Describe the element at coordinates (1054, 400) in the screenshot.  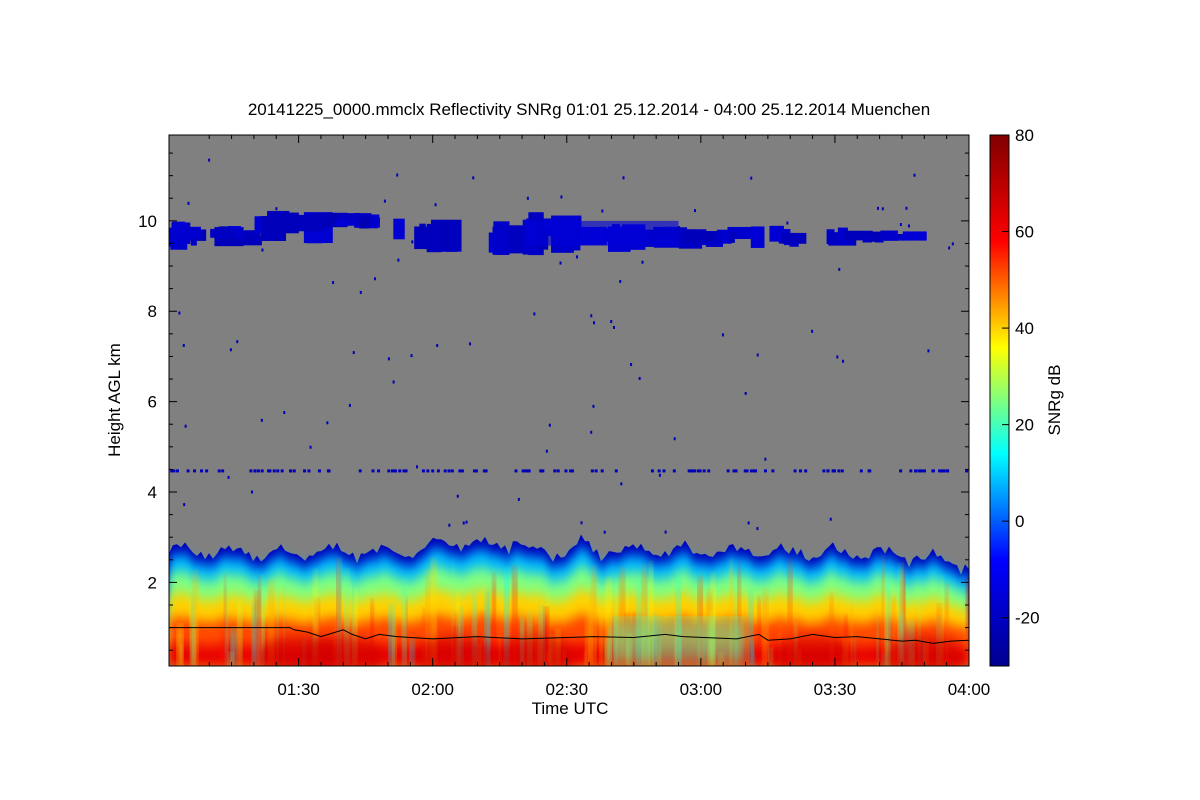
I see `colorbar-label: SNRg dB` at that location.